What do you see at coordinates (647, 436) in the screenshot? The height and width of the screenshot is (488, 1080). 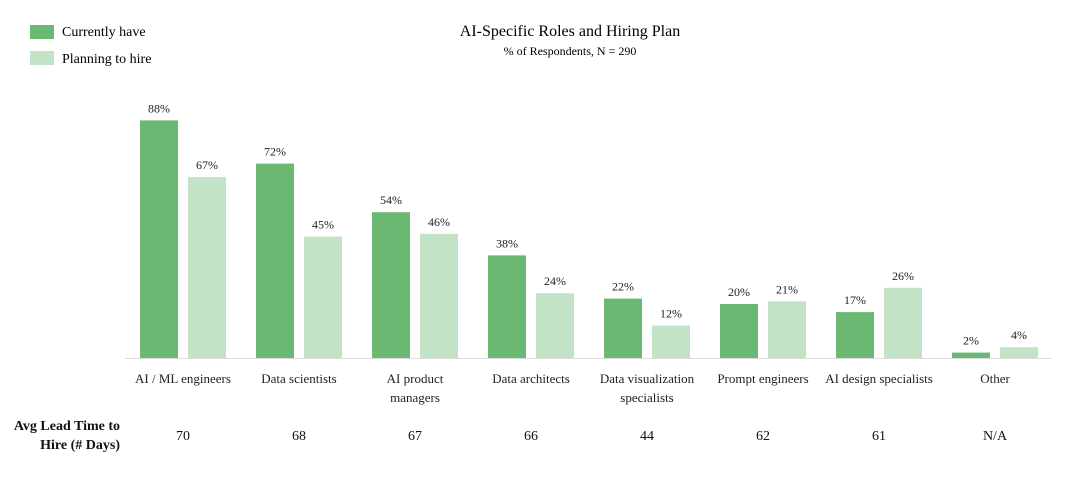 I see `lead-time-value-data-visualization-specialists: 44` at bounding box center [647, 436].